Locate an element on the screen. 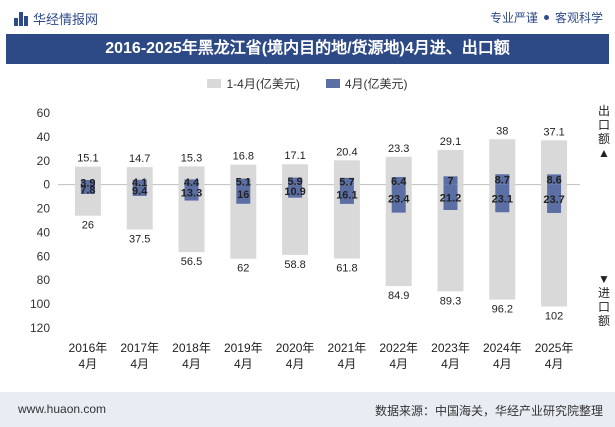  bullet-icon is located at coordinates (546, 17).